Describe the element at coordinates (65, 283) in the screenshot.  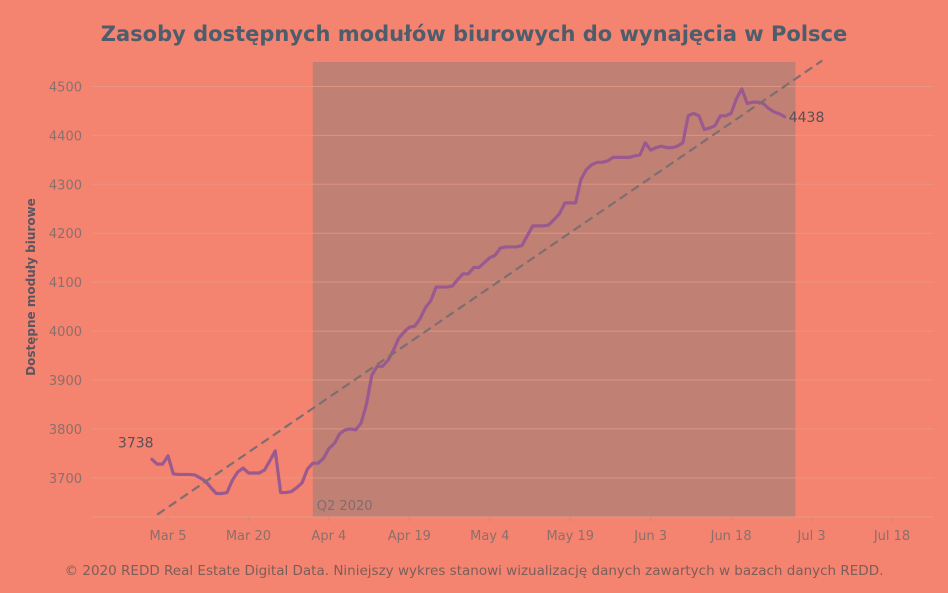
I see `y-tick-label: 4100` at that location.